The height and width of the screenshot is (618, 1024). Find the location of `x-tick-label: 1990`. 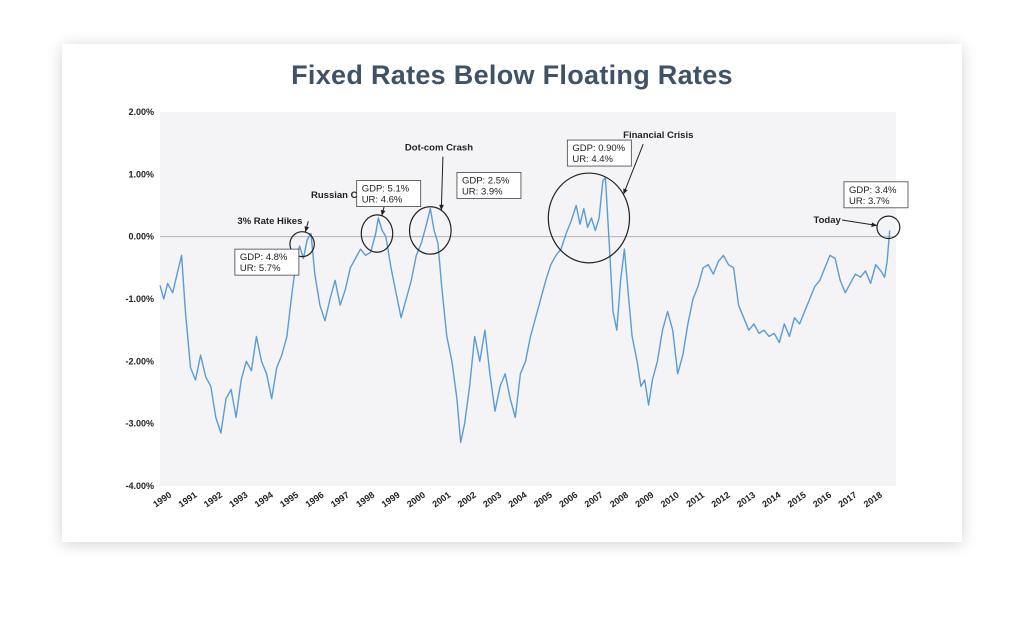

x-tick-label: 1990 is located at coordinates (162, 500).